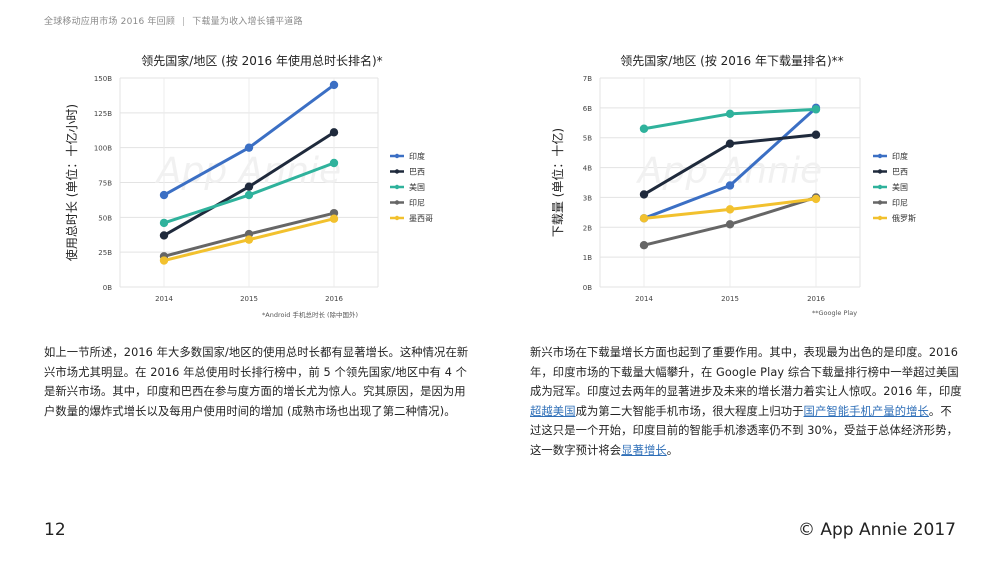 The width and height of the screenshot is (1000, 562). What do you see at coordinates (262, 61) in the screenshot?
I see `chart-1-title: 领先国家/地区 (按 2016 年使用总时长排名)*` at bounding box center [262, 61].